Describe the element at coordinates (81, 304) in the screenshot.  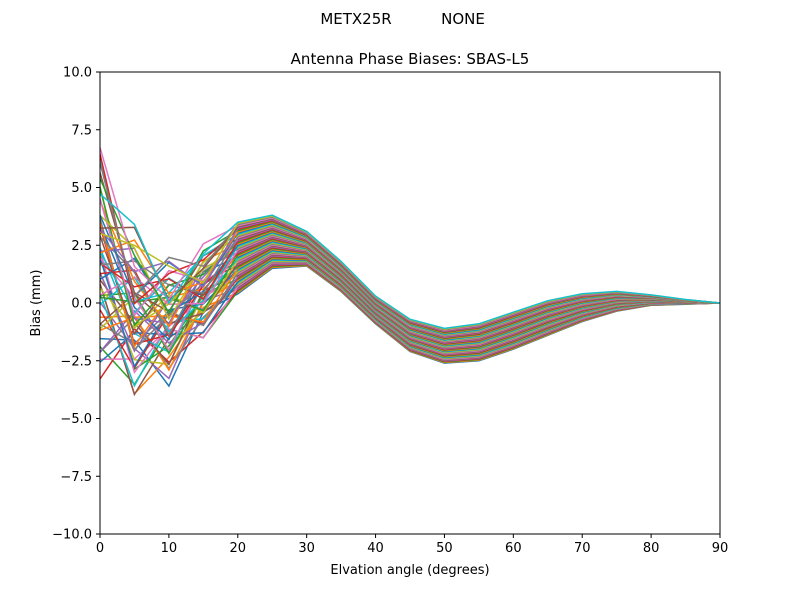
I see `y-tick-label: 0.0` at that location.